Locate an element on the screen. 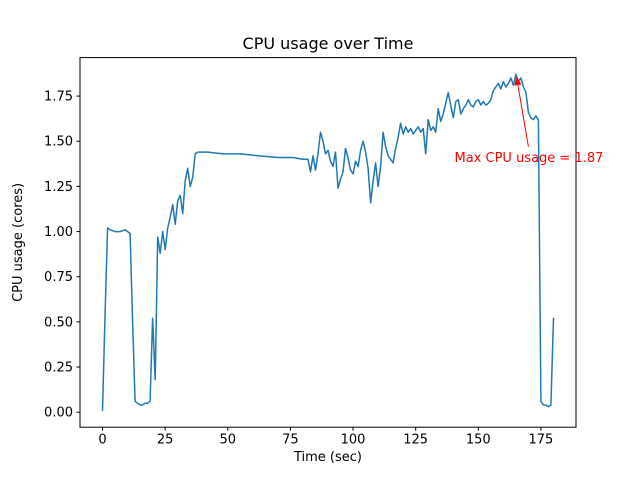  y-tick-label: 0.25 is located at coordinates (58, 368).